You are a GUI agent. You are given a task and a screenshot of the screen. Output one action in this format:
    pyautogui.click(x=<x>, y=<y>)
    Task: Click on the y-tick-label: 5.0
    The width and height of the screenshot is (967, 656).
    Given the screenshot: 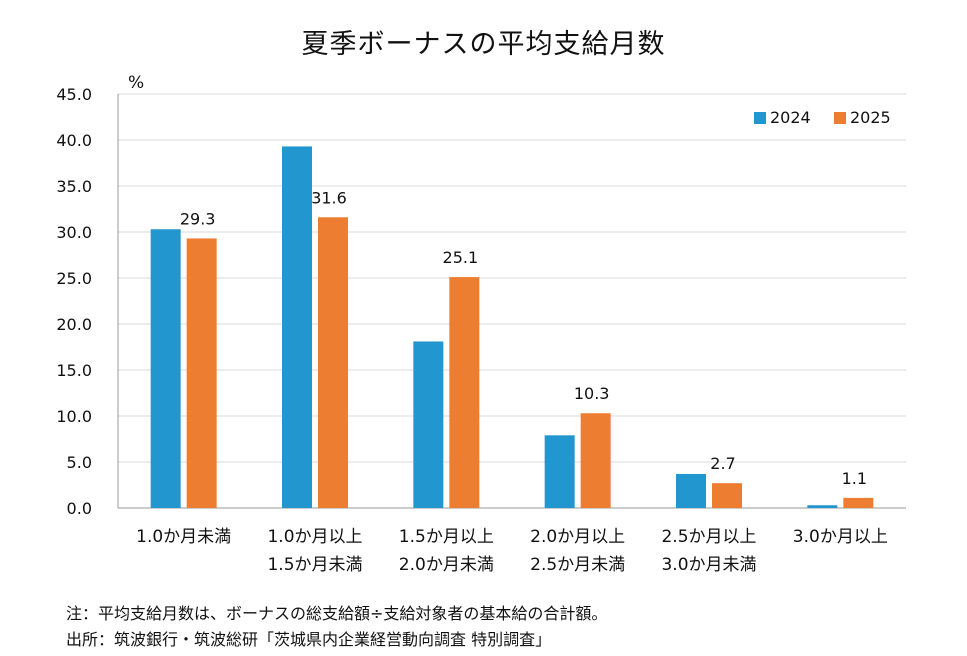 What is the action you would take?
    pyautogui.click(x=79, y=462)
    